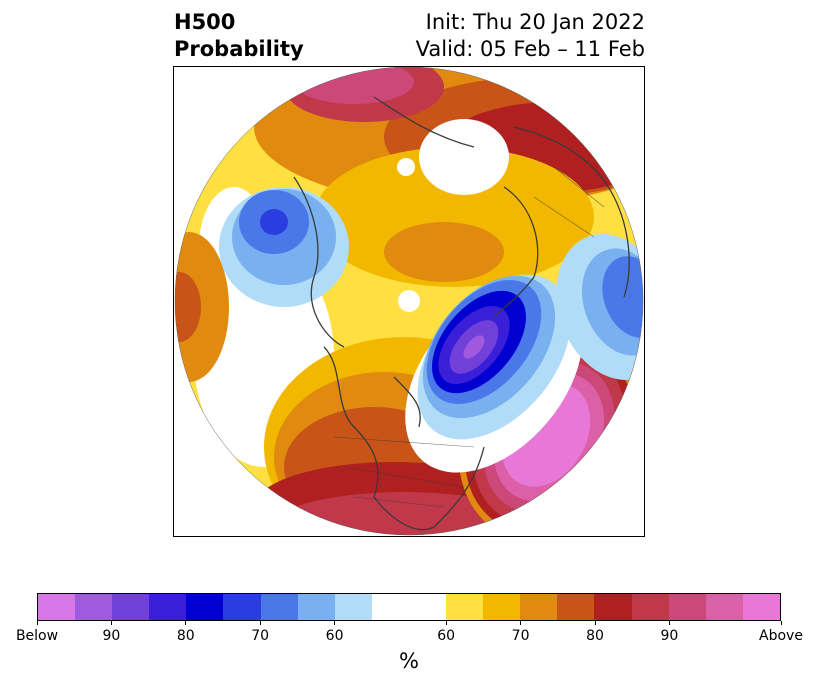 The height and width of the screenshot is (686, 819). I want to click on colorbar, so click(409, 607).